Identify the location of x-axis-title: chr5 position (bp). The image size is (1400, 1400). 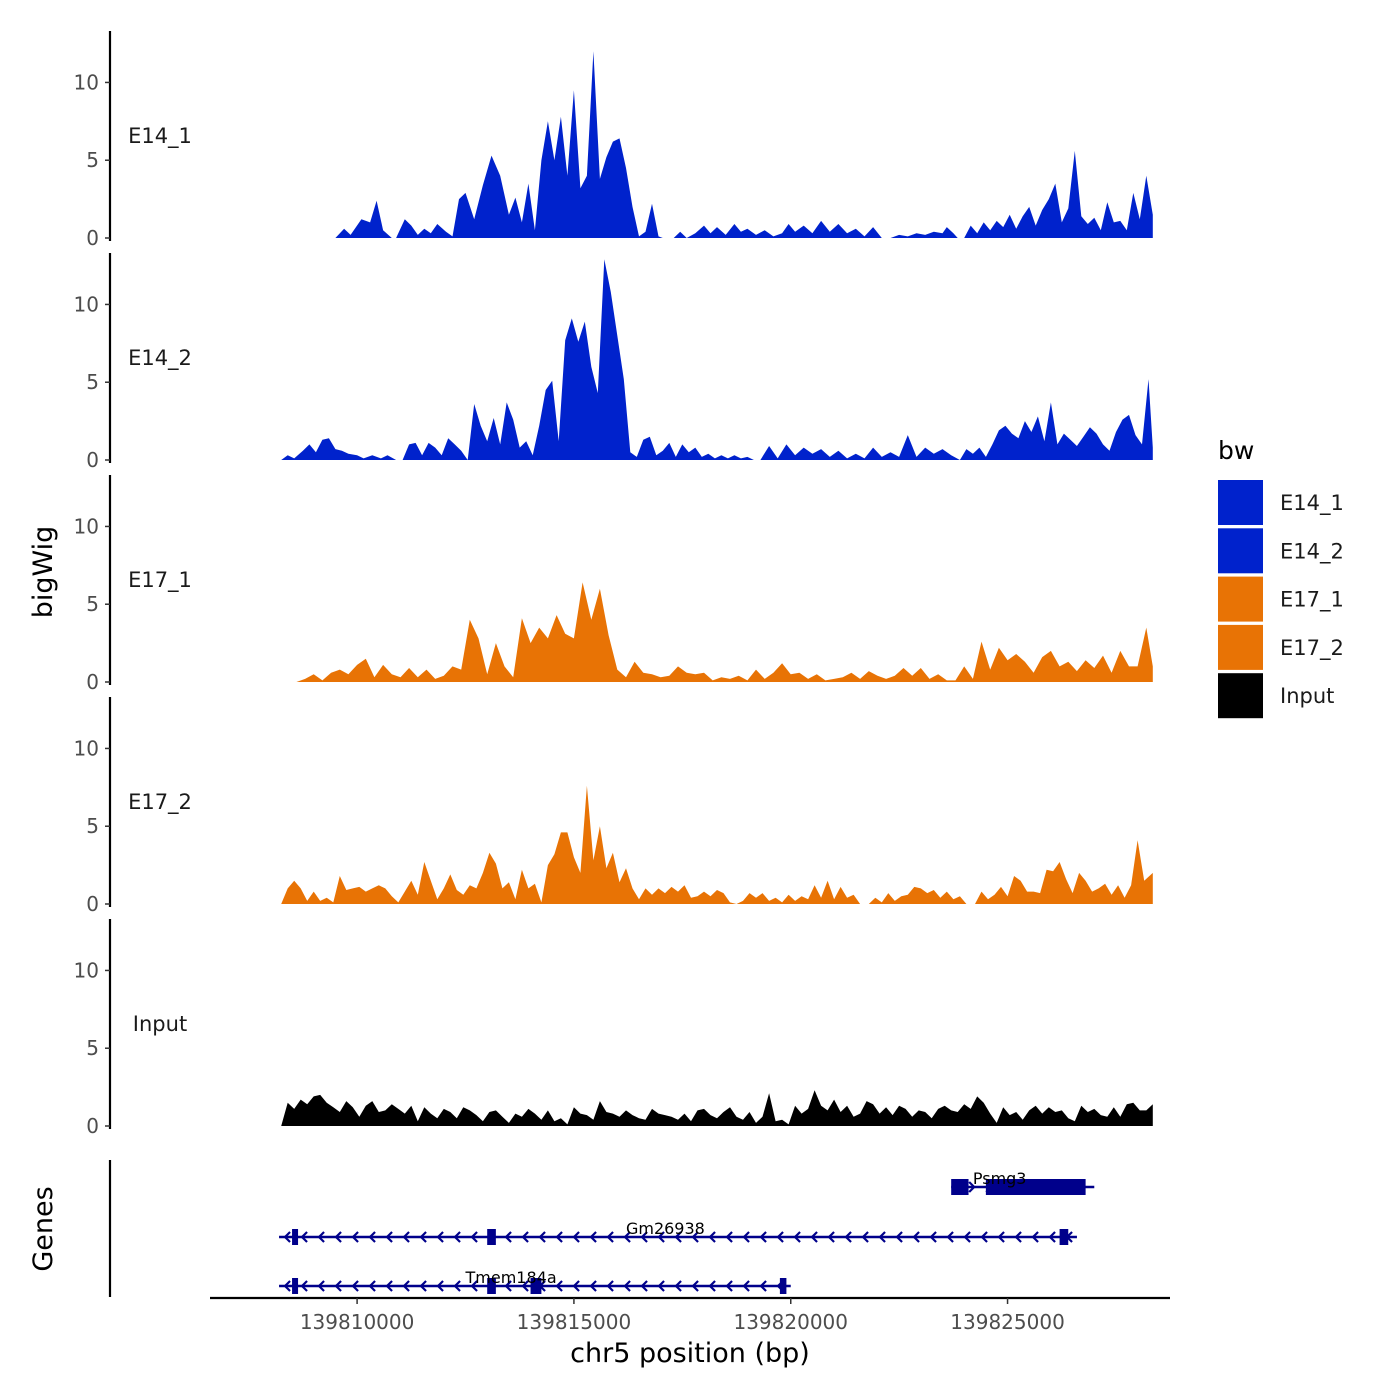
(690, 1353).